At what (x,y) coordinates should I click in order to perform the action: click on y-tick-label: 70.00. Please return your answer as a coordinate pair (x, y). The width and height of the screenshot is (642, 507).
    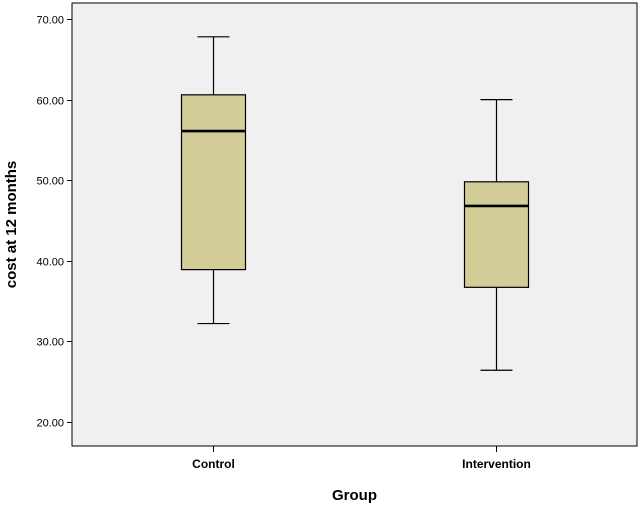
    Looking at the image, I should click on (50, 21).